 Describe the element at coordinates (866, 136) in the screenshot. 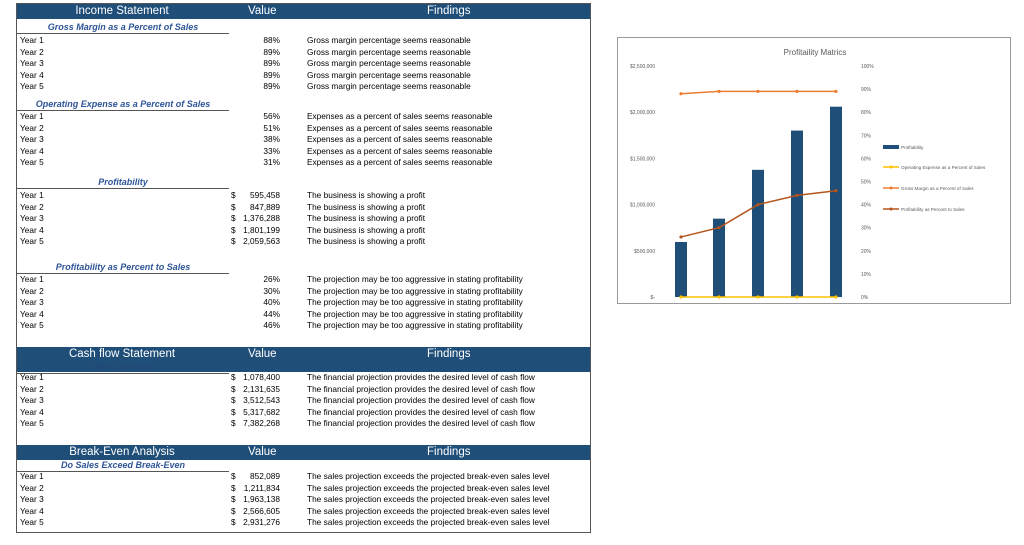

I see `right-axis-tick: 70%` at that location.